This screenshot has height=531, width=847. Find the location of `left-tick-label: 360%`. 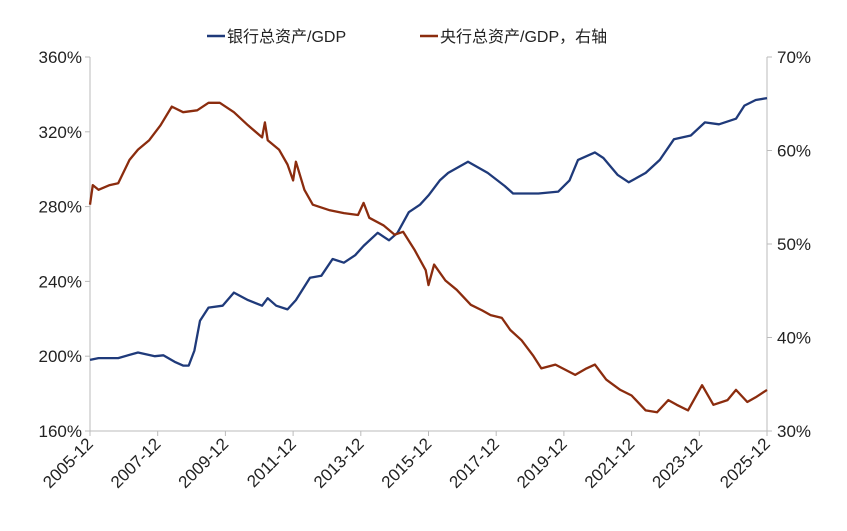

left-tick-label: 360% is located at coordinates (60, 57).